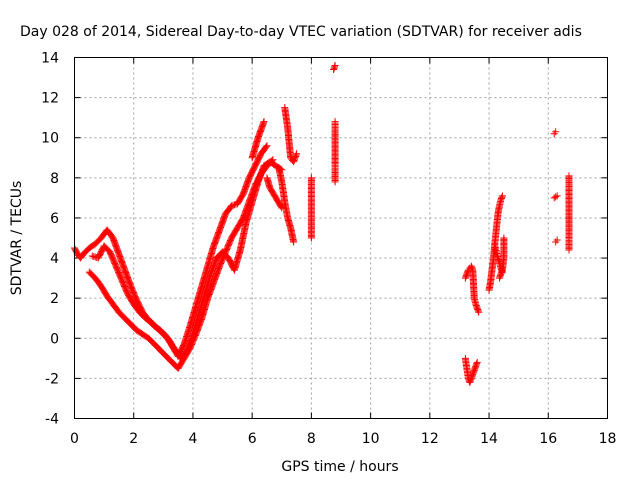 This screenshot has width=640, height=480. I want to click on y-tick-label: 12, so click(50, 99).